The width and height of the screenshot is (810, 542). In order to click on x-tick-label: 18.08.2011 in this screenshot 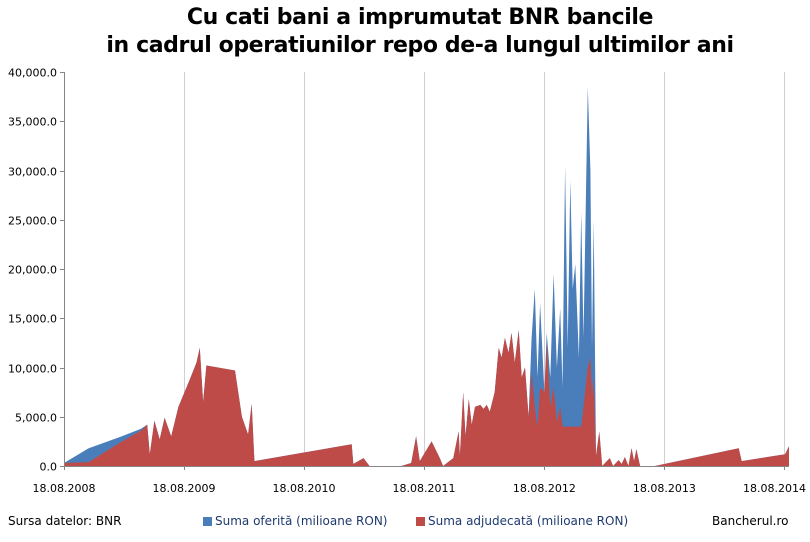, I will do `click(424, 488)`.